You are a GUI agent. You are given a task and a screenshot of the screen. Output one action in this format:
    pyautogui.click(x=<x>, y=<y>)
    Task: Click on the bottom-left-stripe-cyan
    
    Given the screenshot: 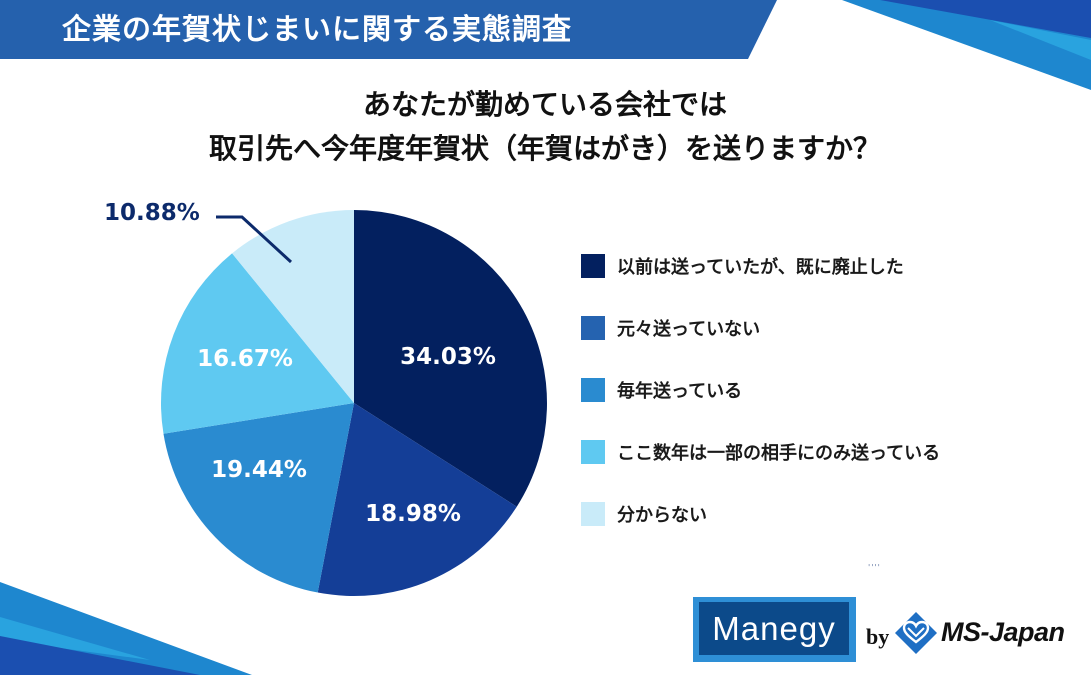 What is the action you would take?
    pyautogui.click(x=75, y=638)
    